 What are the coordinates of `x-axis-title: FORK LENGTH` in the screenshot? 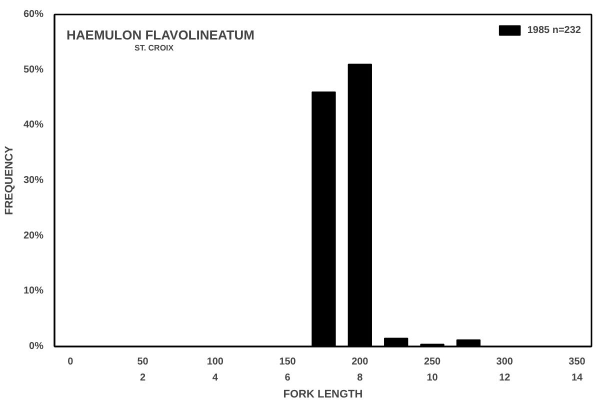 It's located at (323, 394).